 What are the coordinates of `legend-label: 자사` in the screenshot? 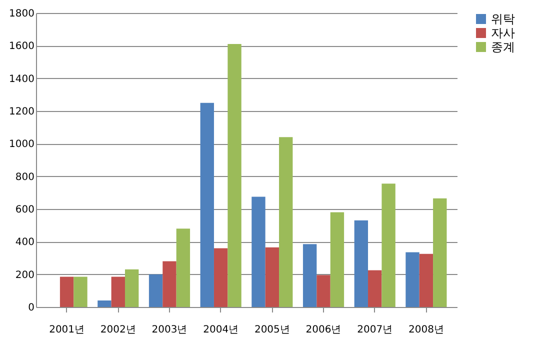 It's located at (503, 33).